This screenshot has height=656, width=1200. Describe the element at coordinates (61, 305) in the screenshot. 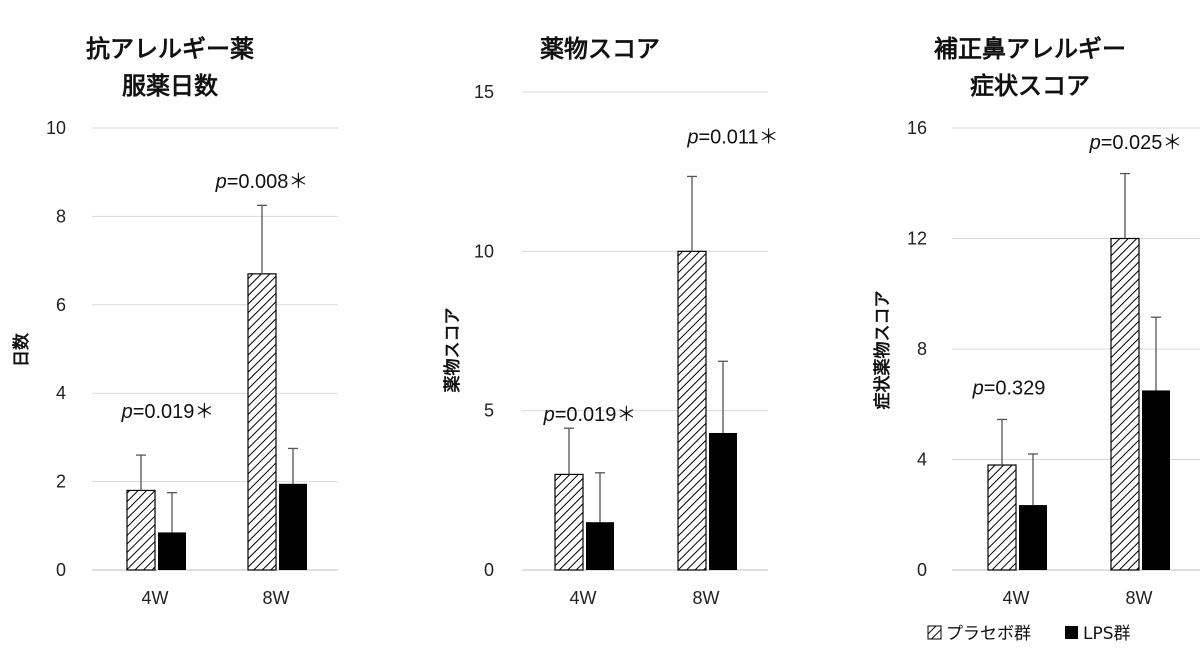

I see `y-tick-label: 6` at that location.